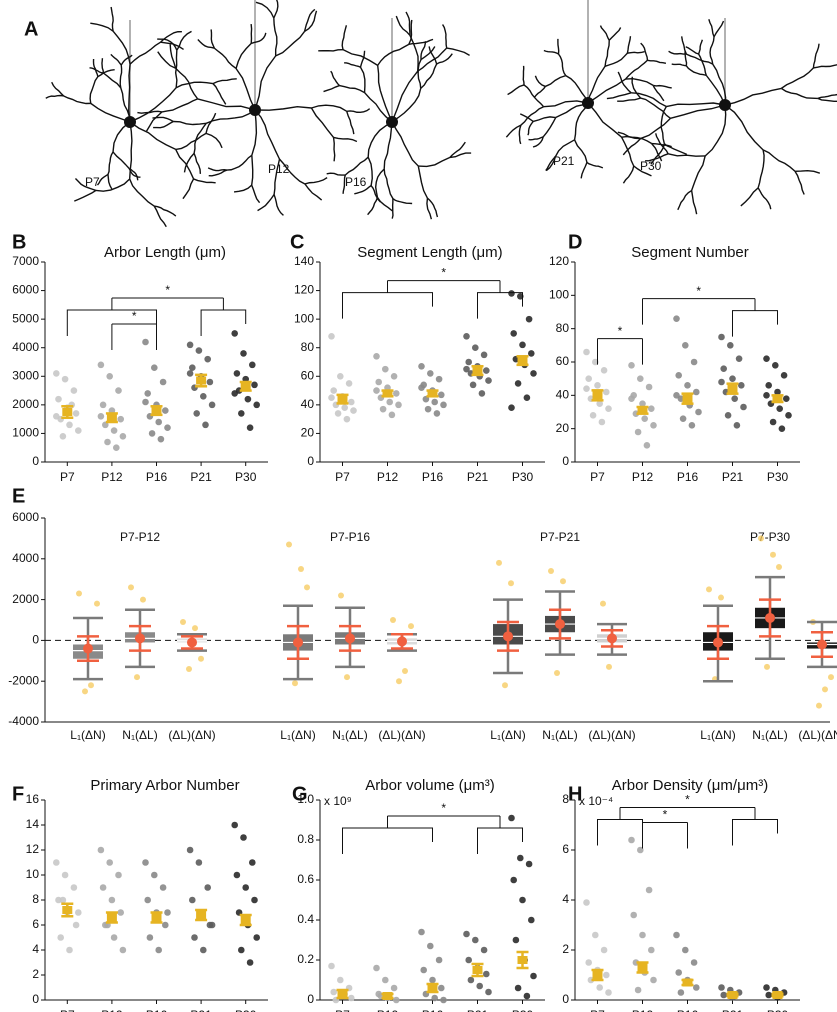 Image resolution: width=837 pixels, height=1012 pixels. I want to click on soma, so click(255, 110).